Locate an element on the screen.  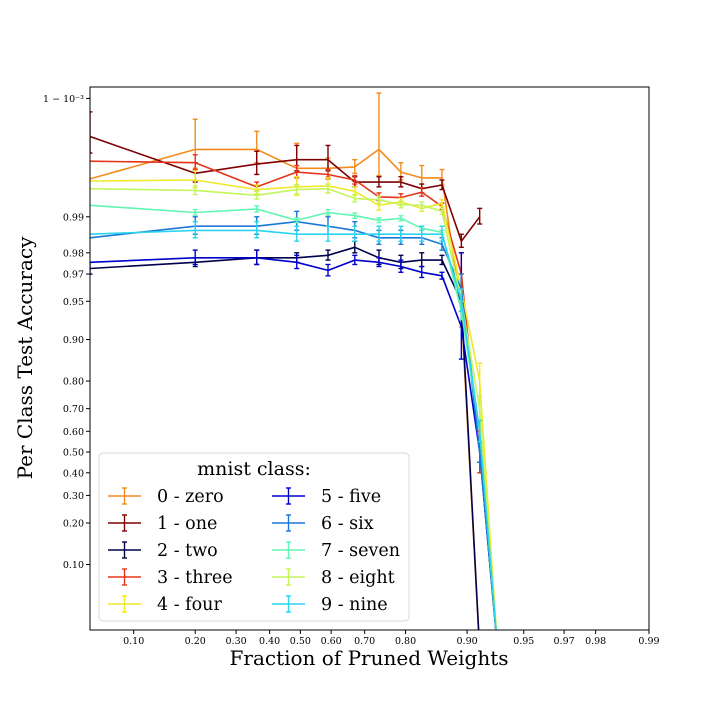
x-tick-label: 0.98 is located at coordinates (595, 641).